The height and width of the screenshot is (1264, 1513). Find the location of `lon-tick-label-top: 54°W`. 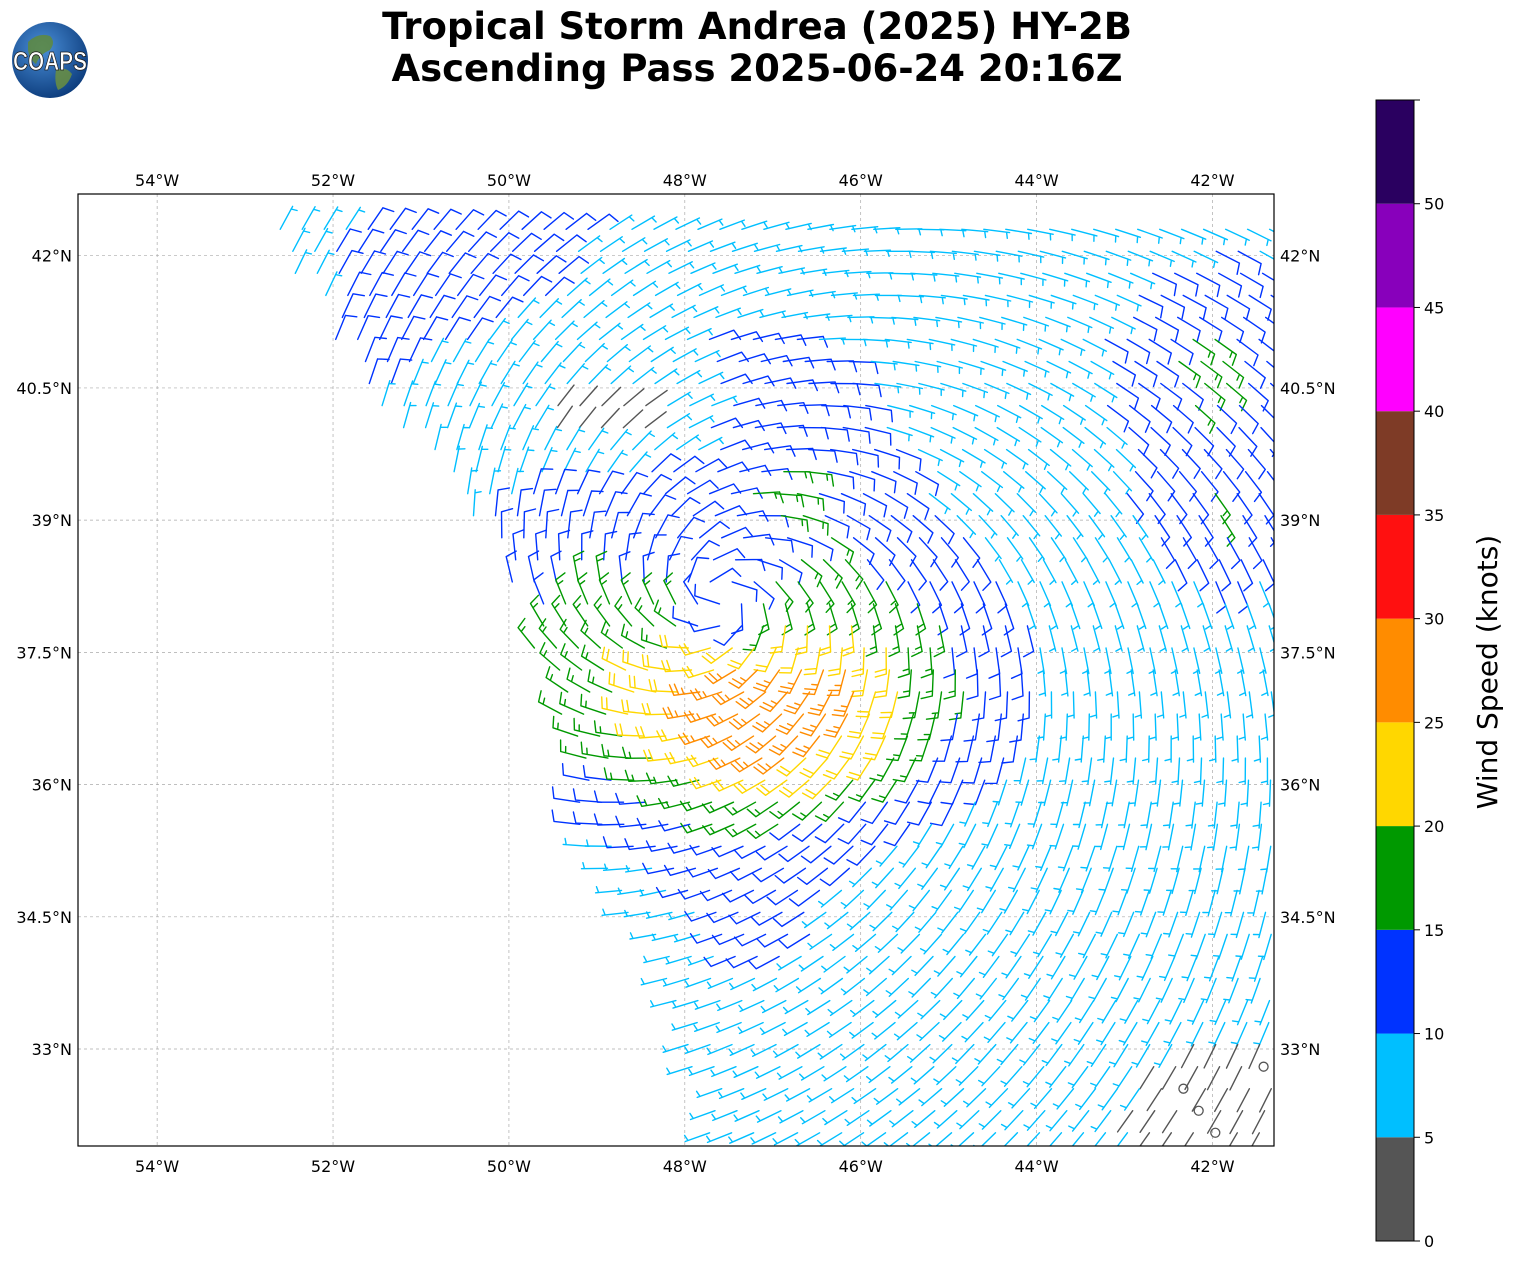

lon-tick-label-top: 54°W is located at coordinates (157, 180).